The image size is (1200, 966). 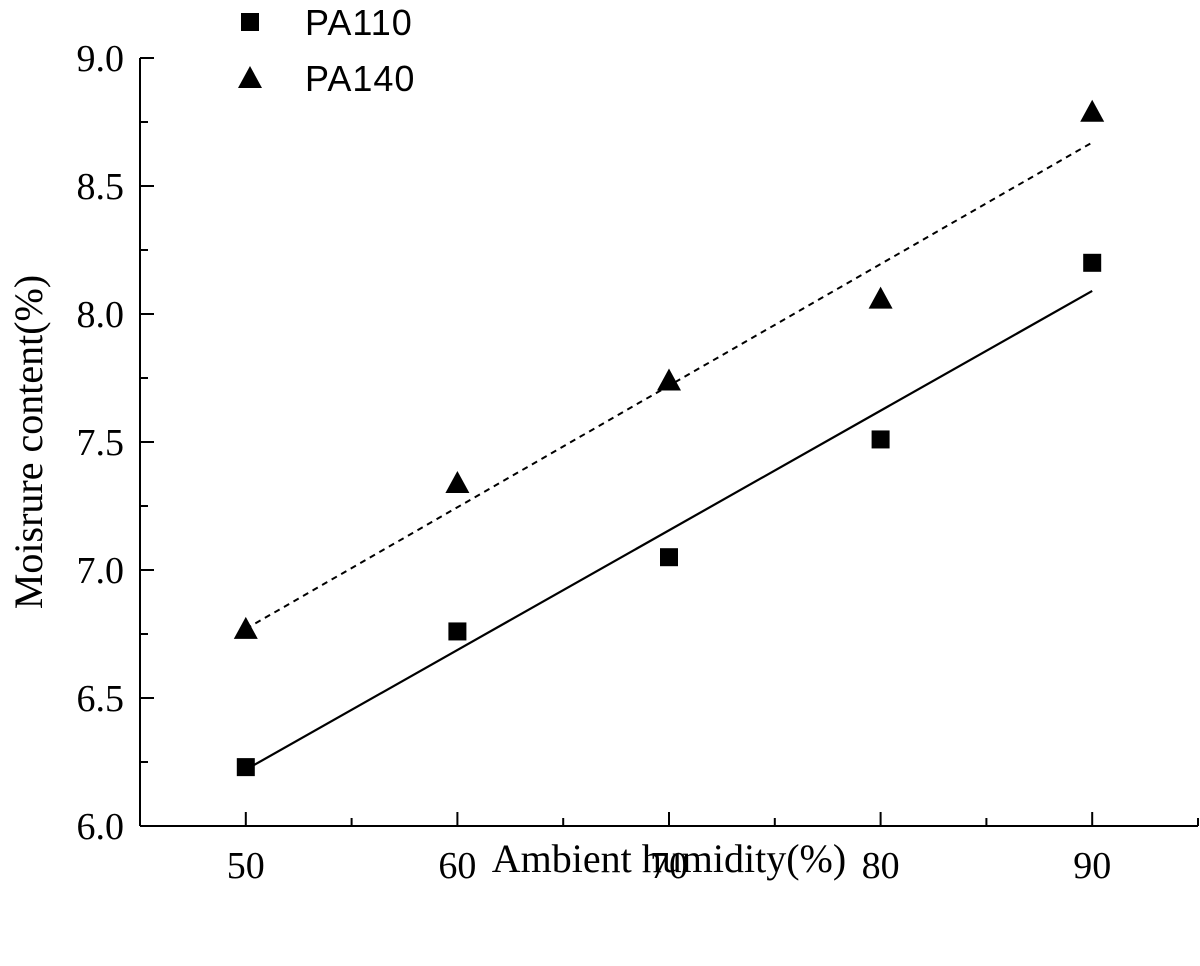 I want to click on y-ticks: 6.0 6.5 7.0 7.5 8.0 8.5 9.0, so click(x=115, y=443).